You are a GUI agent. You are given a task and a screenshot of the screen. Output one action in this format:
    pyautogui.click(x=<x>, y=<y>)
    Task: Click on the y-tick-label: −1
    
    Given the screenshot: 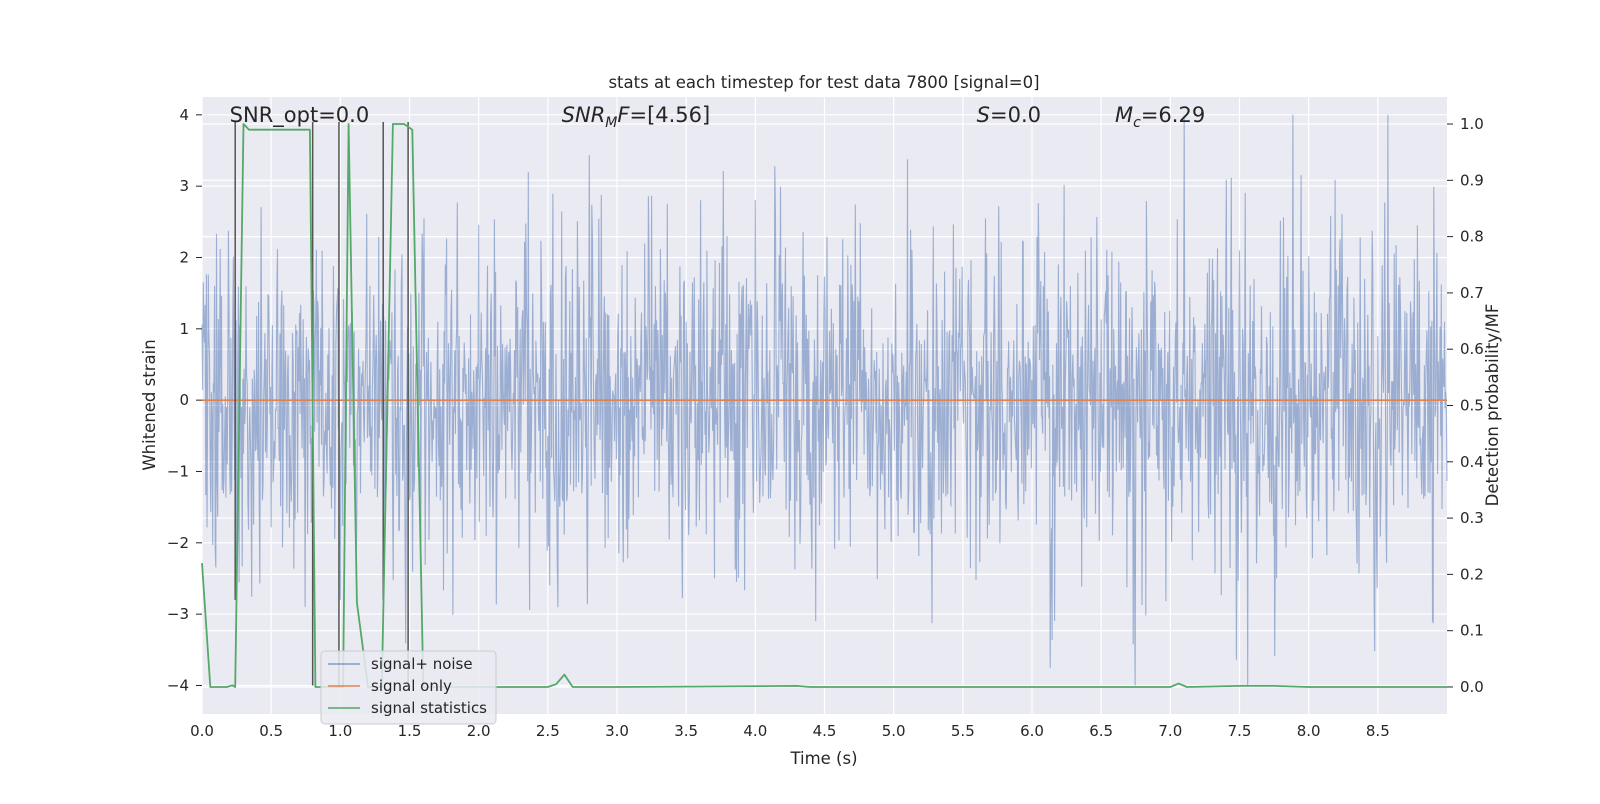 What is the action you would take?
    pyautogui.click(x=178, y=471)
    